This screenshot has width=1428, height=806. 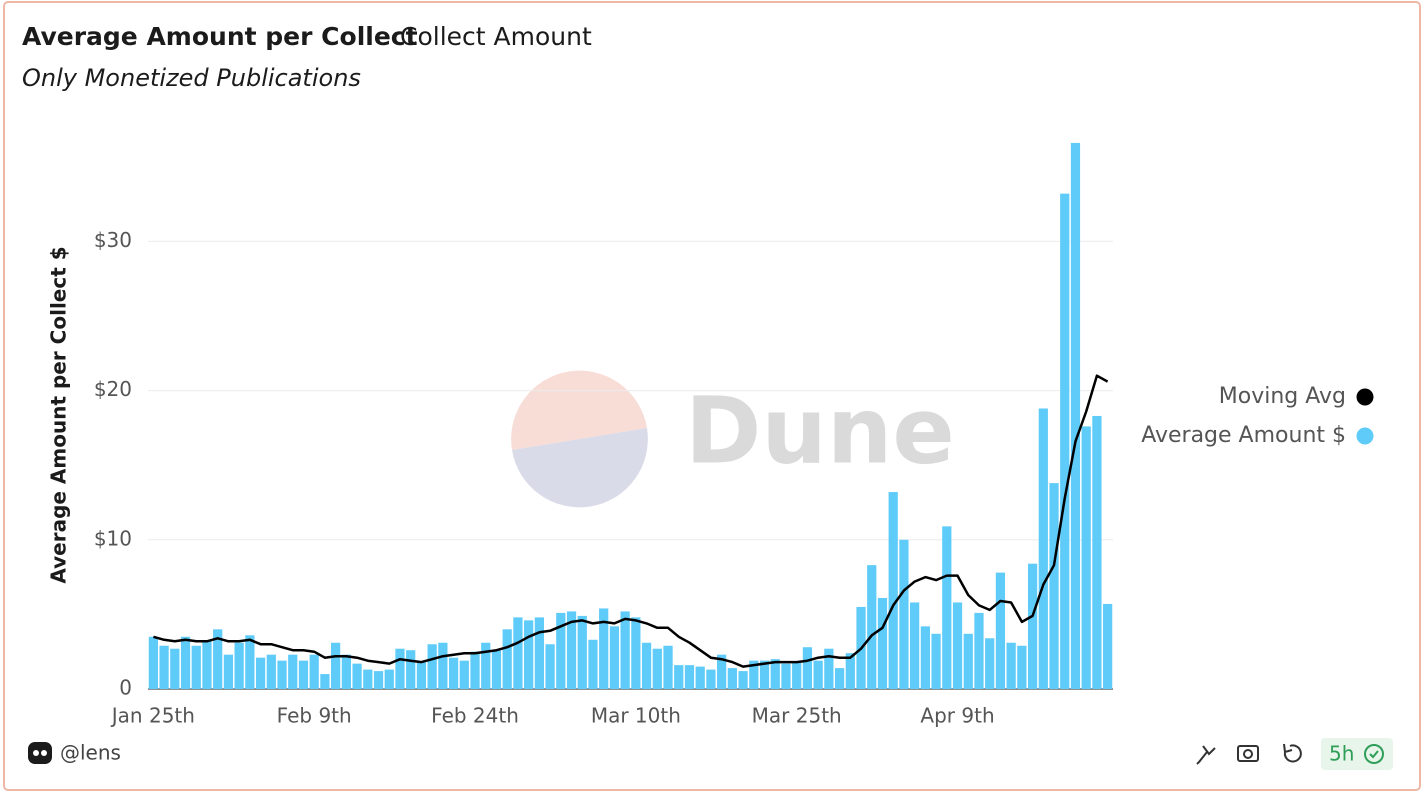 I want to click on legend-label: Average Amount $, so click(x=1243, y=435).